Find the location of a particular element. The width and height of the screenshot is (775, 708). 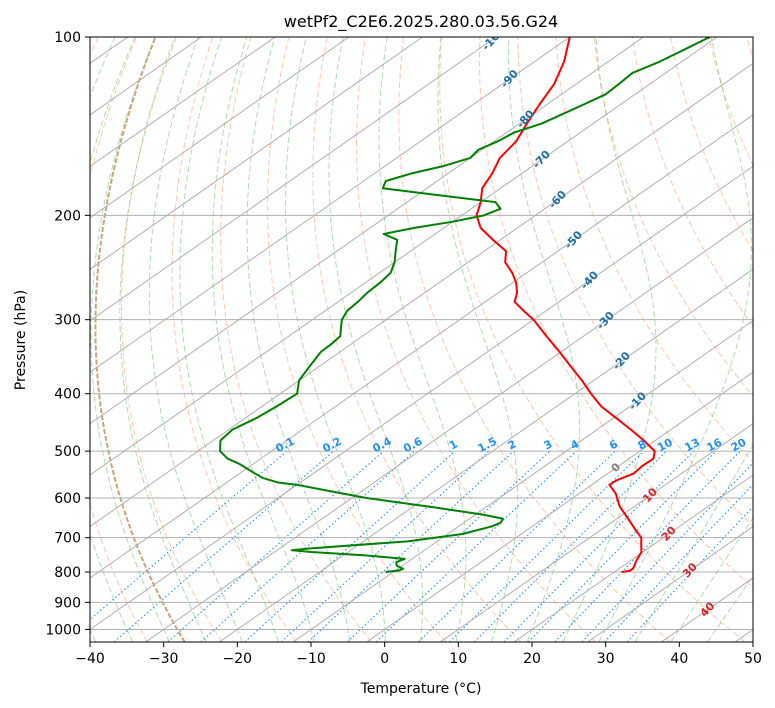

y-tick-label: 700 is located at coordinates (67, 539).